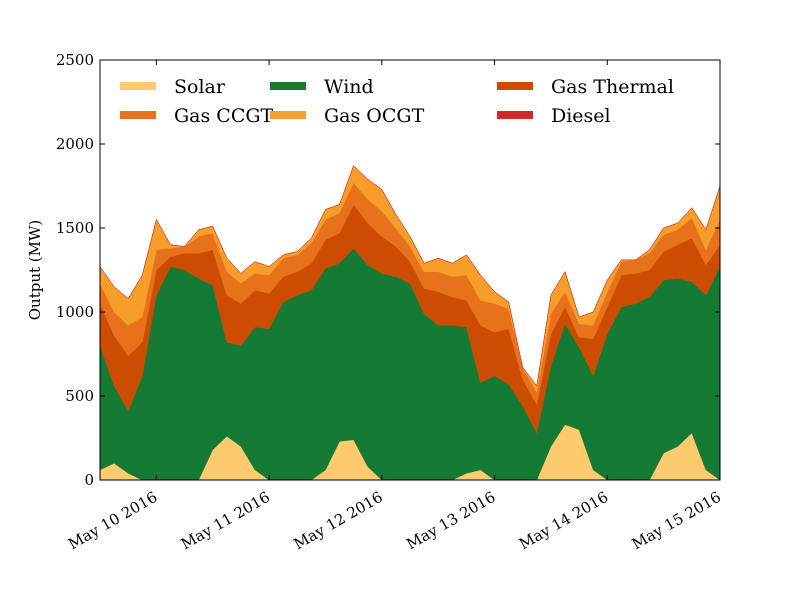  What do you see at coordinates (224, 116) in the screenshot?
I see `legend-label-gas-ccgt: Gas CCGT` at bounding box center [224, 116].